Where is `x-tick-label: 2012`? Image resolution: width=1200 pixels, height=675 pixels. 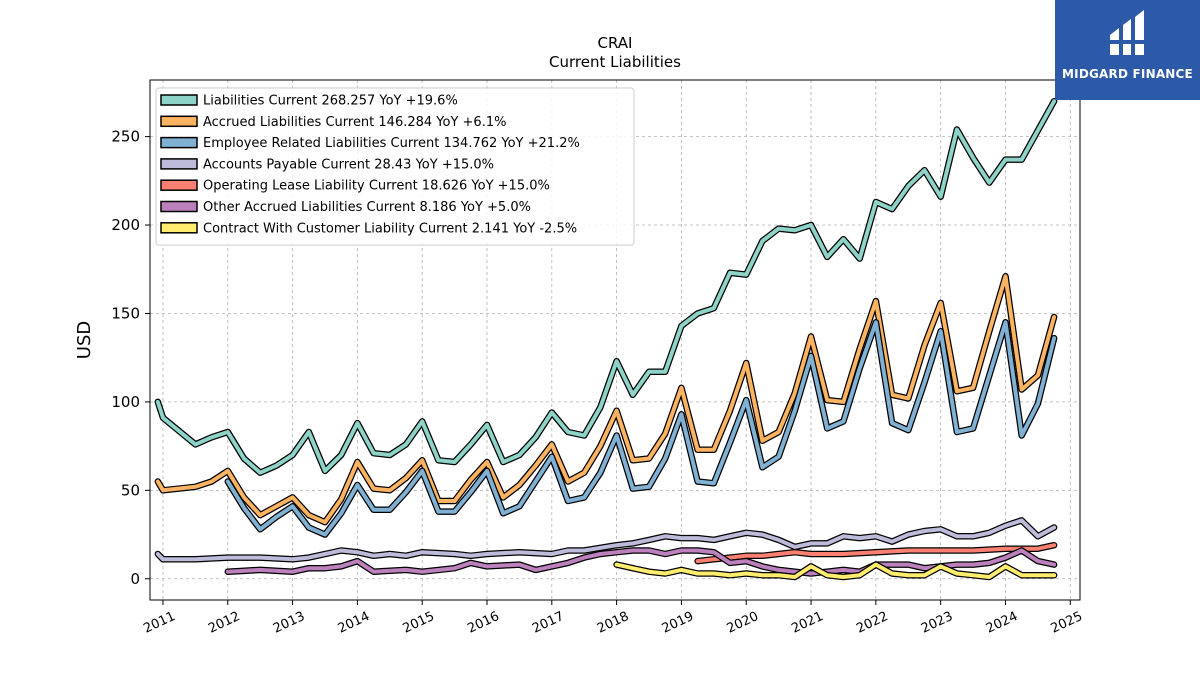
x-tick-label: 2012 is located at coordinates (224, 623).